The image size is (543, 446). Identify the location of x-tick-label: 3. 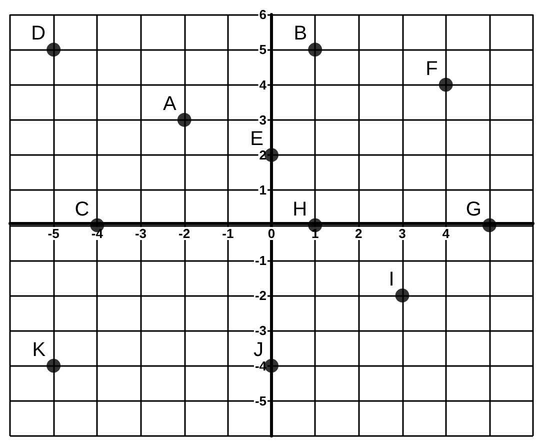
(402, 233).